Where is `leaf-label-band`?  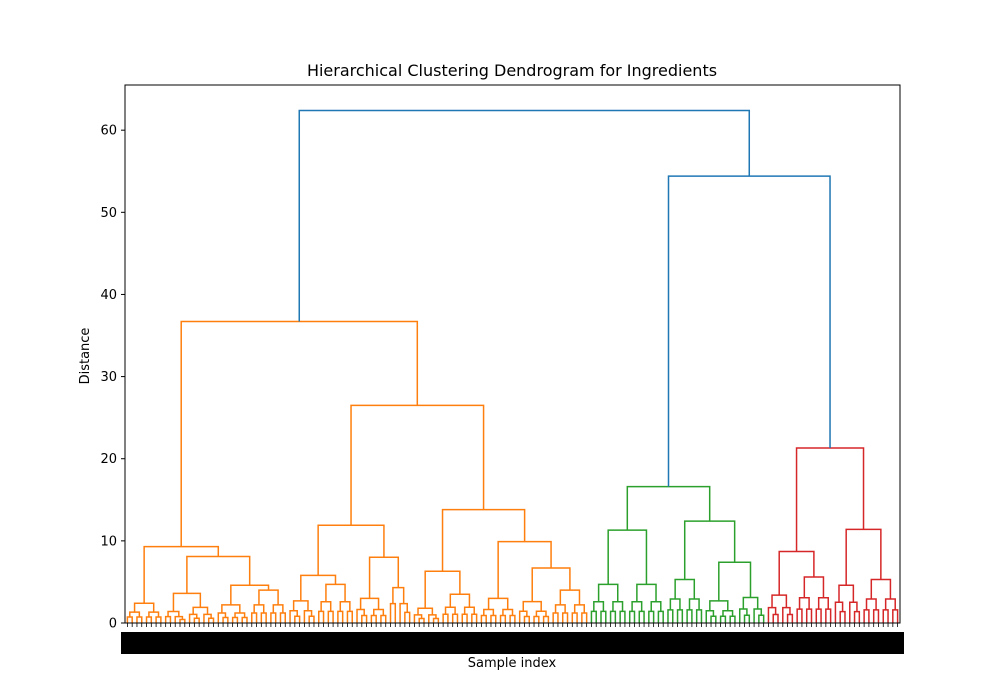
leaf-label-band is located at coordinates (512, 643).